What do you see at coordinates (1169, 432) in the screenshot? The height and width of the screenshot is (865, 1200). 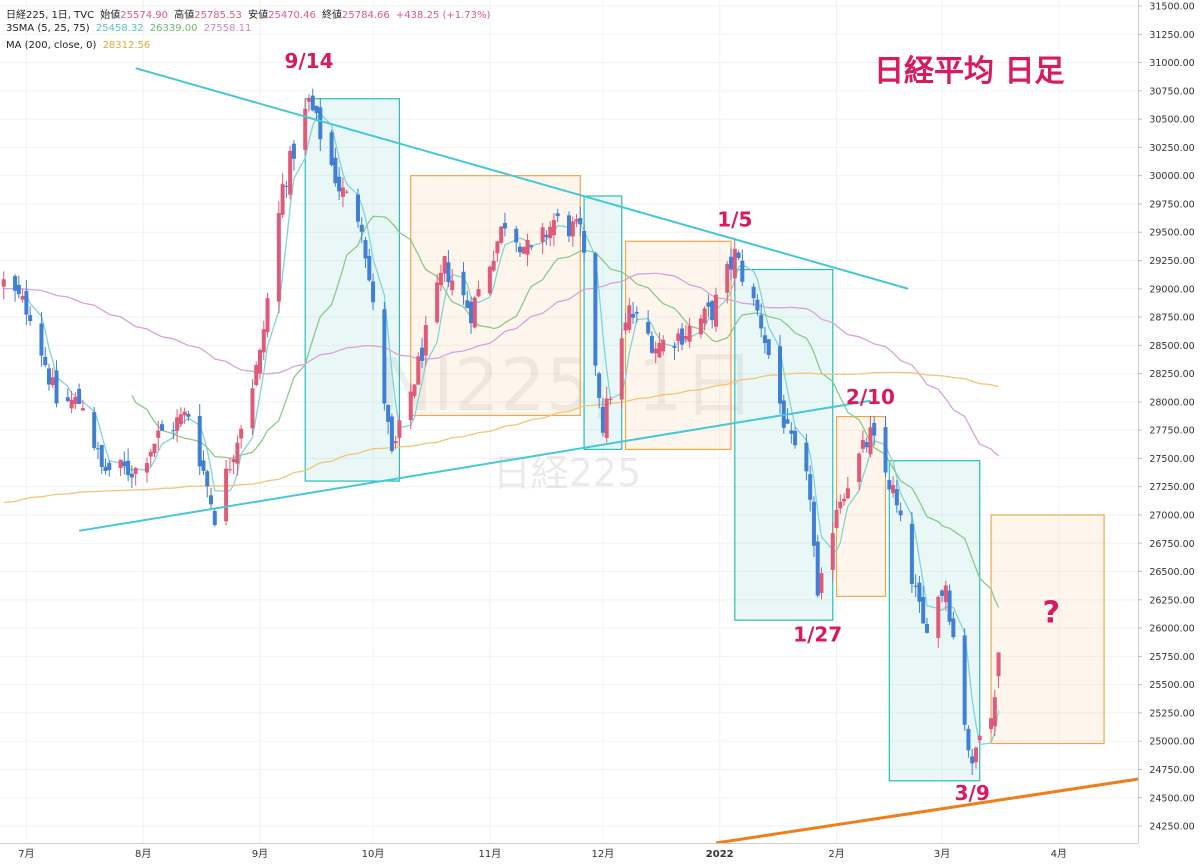 I see `price-axis-background` at bounding box center [1169, 432].